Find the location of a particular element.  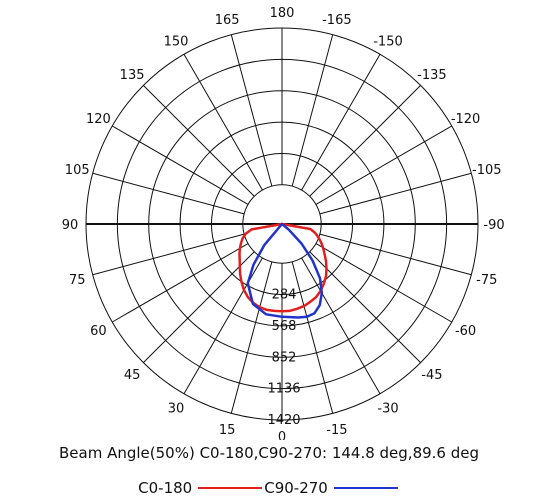

angle-tick-label: -165 is located at coordinates (337, 20).